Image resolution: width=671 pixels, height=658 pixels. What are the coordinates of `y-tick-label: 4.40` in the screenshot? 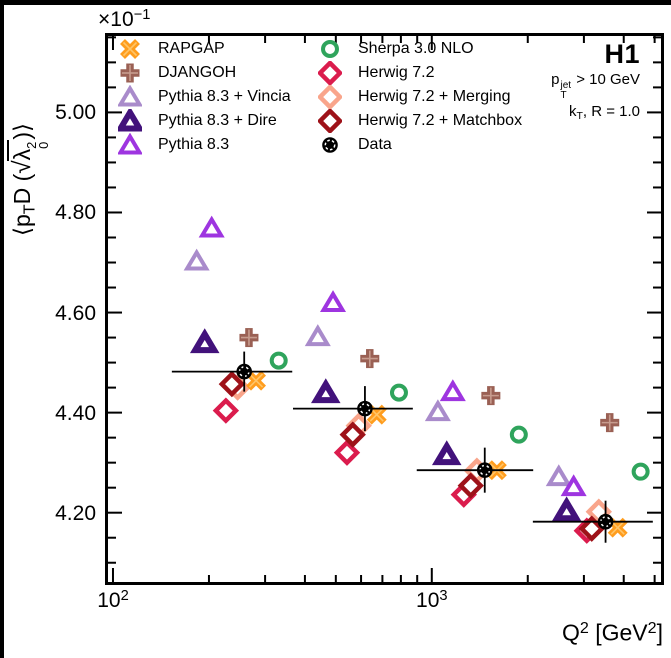 It's located at (75, 413).